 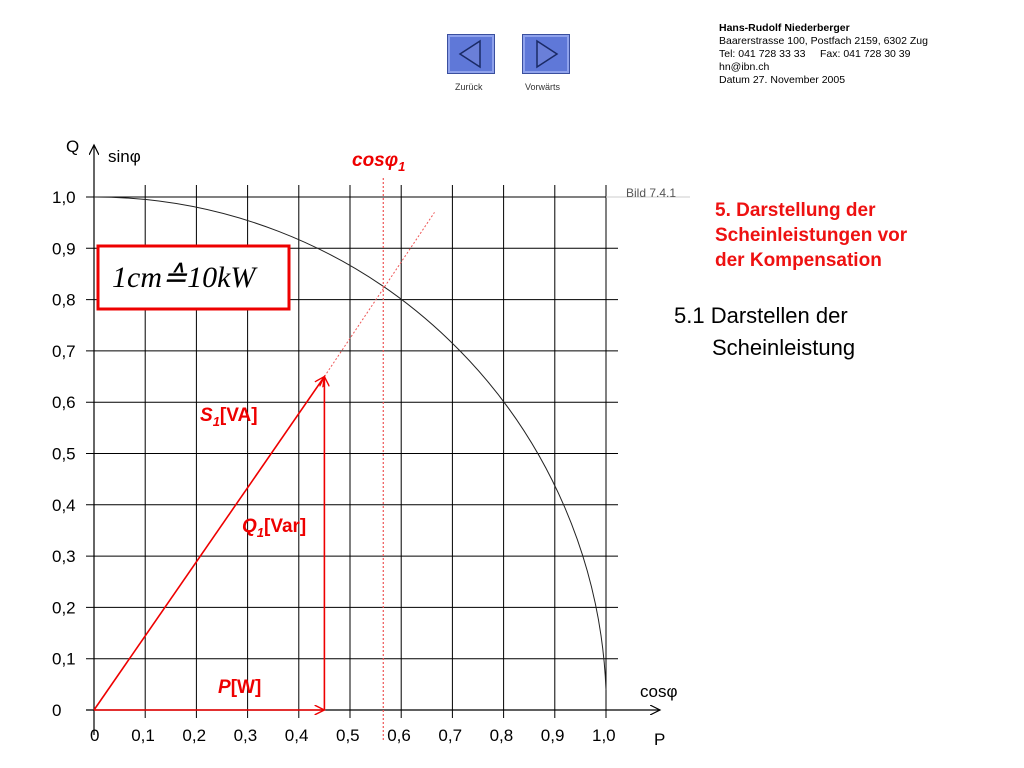 What do you see at coordinates (784, 347) in the screenshot?
I see `subheading-line2: Scheinleistung` at bounding box center [784, 347].